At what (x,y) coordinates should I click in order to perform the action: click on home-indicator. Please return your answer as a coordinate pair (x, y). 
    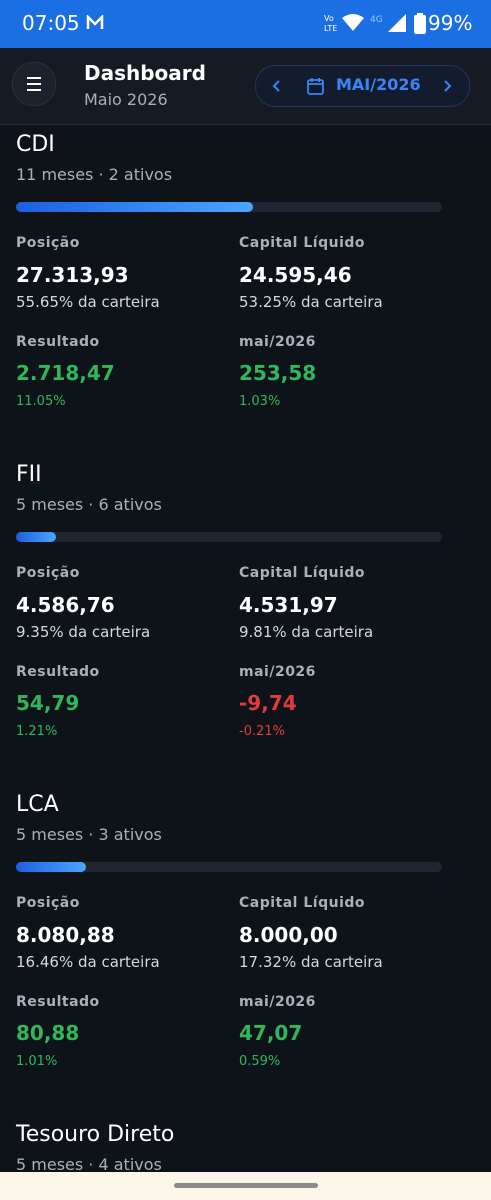
    Looking at the image, I should click on (246, 1185).